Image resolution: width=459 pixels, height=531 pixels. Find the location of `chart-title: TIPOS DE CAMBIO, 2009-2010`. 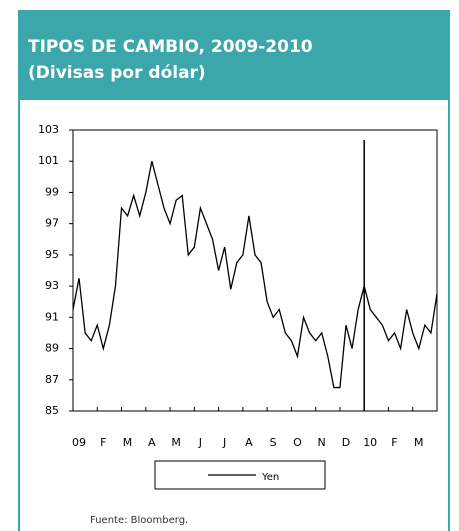

chart-title: TIPOS DE CAMBIO, 2009-2010 is located at coordinates (170, 47).